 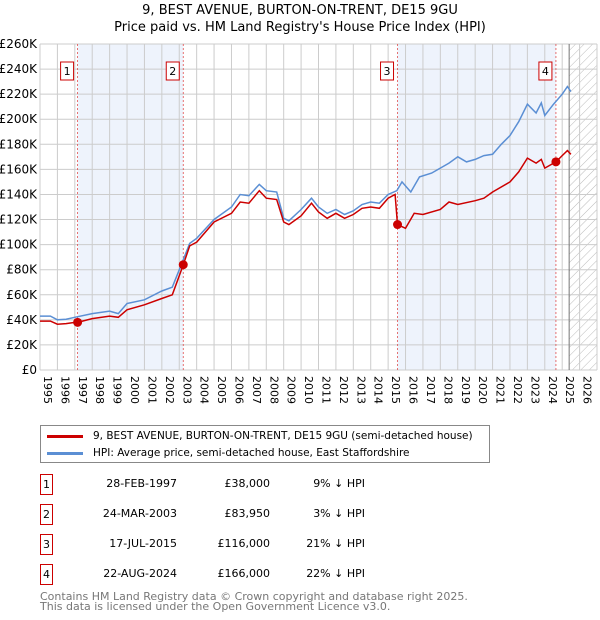 I want to click on transaction-number: 4, so click(x=46, y=574).